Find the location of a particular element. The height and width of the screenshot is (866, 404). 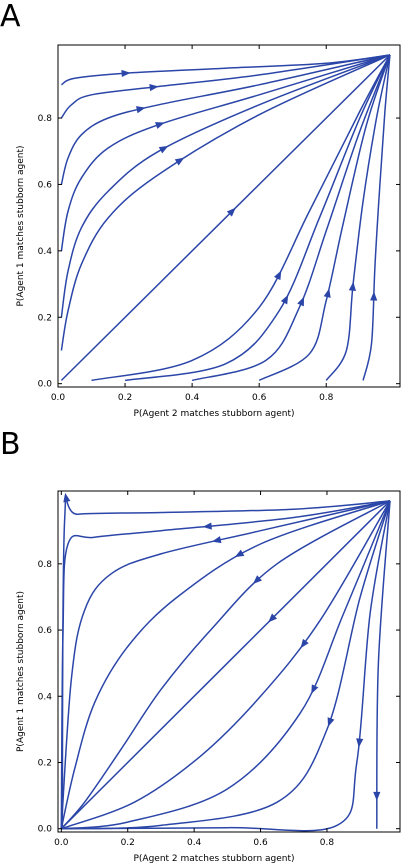

y-axis-label-a: P(Agent 1 matches stubborn agent) is located at coordinates (21, 225).